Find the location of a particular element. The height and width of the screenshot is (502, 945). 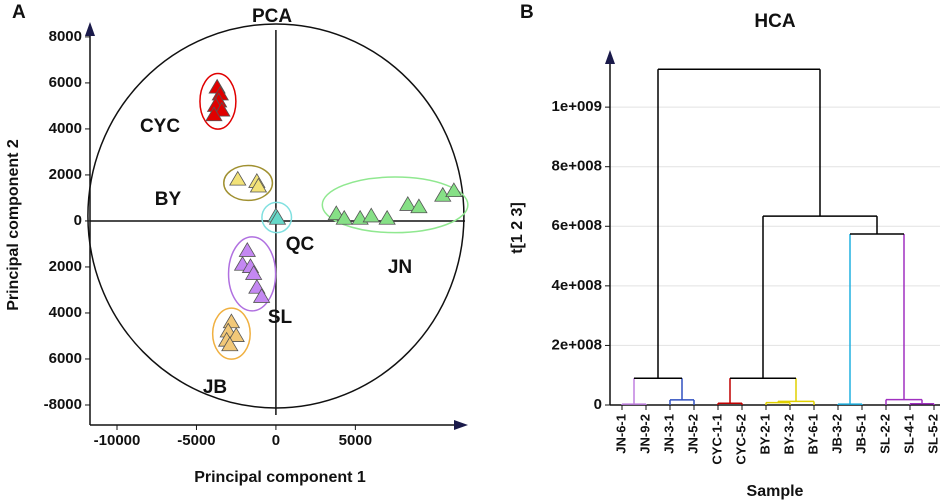

leaf-label: BY-3-2 is located at coordinates (788, 434).